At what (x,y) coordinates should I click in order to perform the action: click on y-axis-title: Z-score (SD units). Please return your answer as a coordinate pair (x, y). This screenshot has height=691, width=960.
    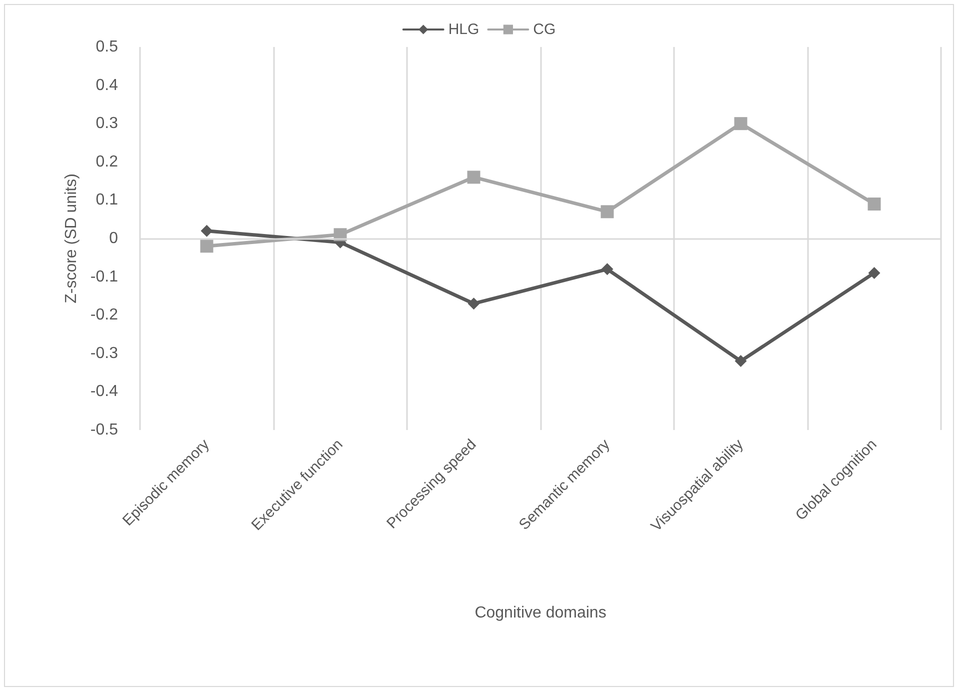
    Looking at the image, I should click on (71, 239).